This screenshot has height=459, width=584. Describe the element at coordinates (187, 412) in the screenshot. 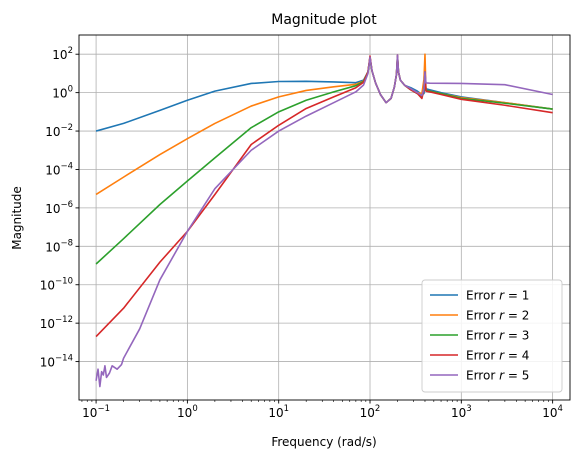

I see `x-tick-label: 10⁰` at that location.